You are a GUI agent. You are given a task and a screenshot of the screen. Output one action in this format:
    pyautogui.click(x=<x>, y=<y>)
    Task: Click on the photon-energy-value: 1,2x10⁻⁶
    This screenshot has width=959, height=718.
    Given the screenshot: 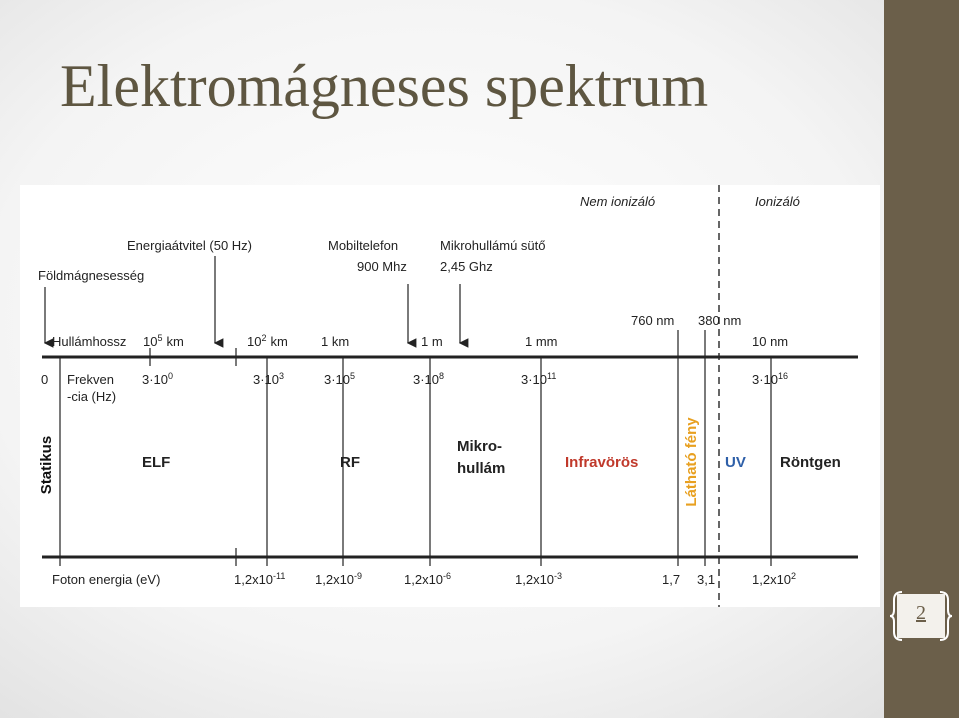 What is the action you would take?
    pyautogui.click(x=427, y=579)
    